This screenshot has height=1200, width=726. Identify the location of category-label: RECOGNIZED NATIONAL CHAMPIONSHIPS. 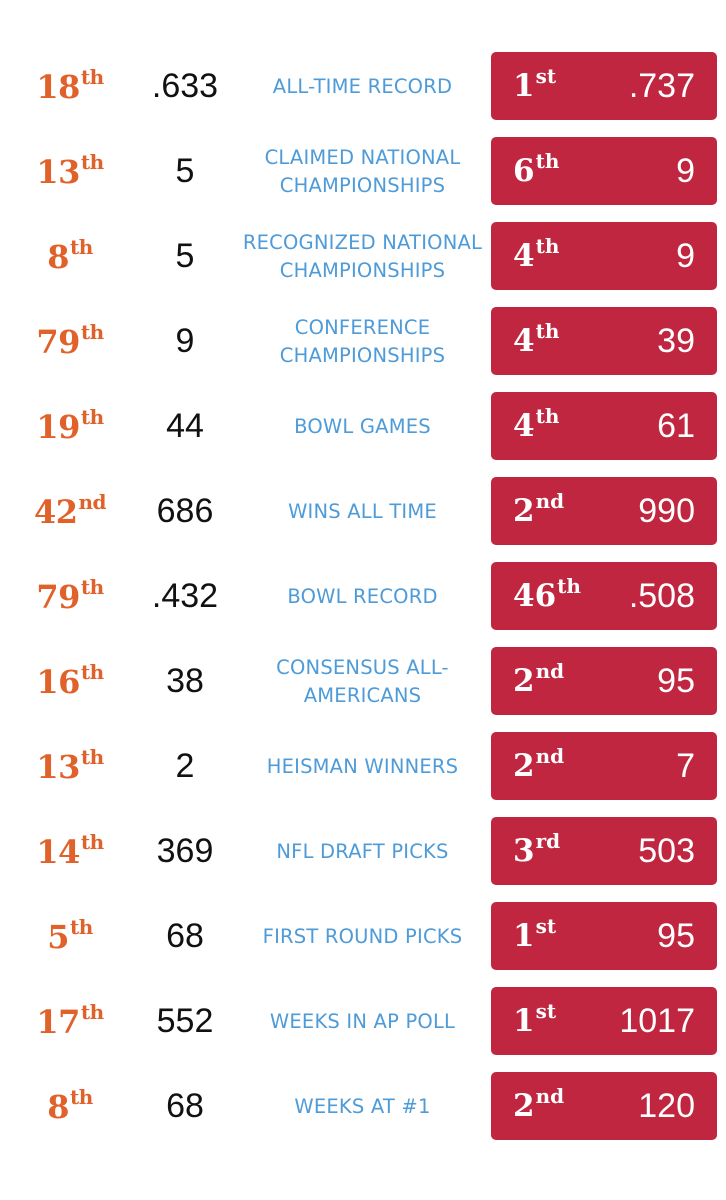
(362, 256).